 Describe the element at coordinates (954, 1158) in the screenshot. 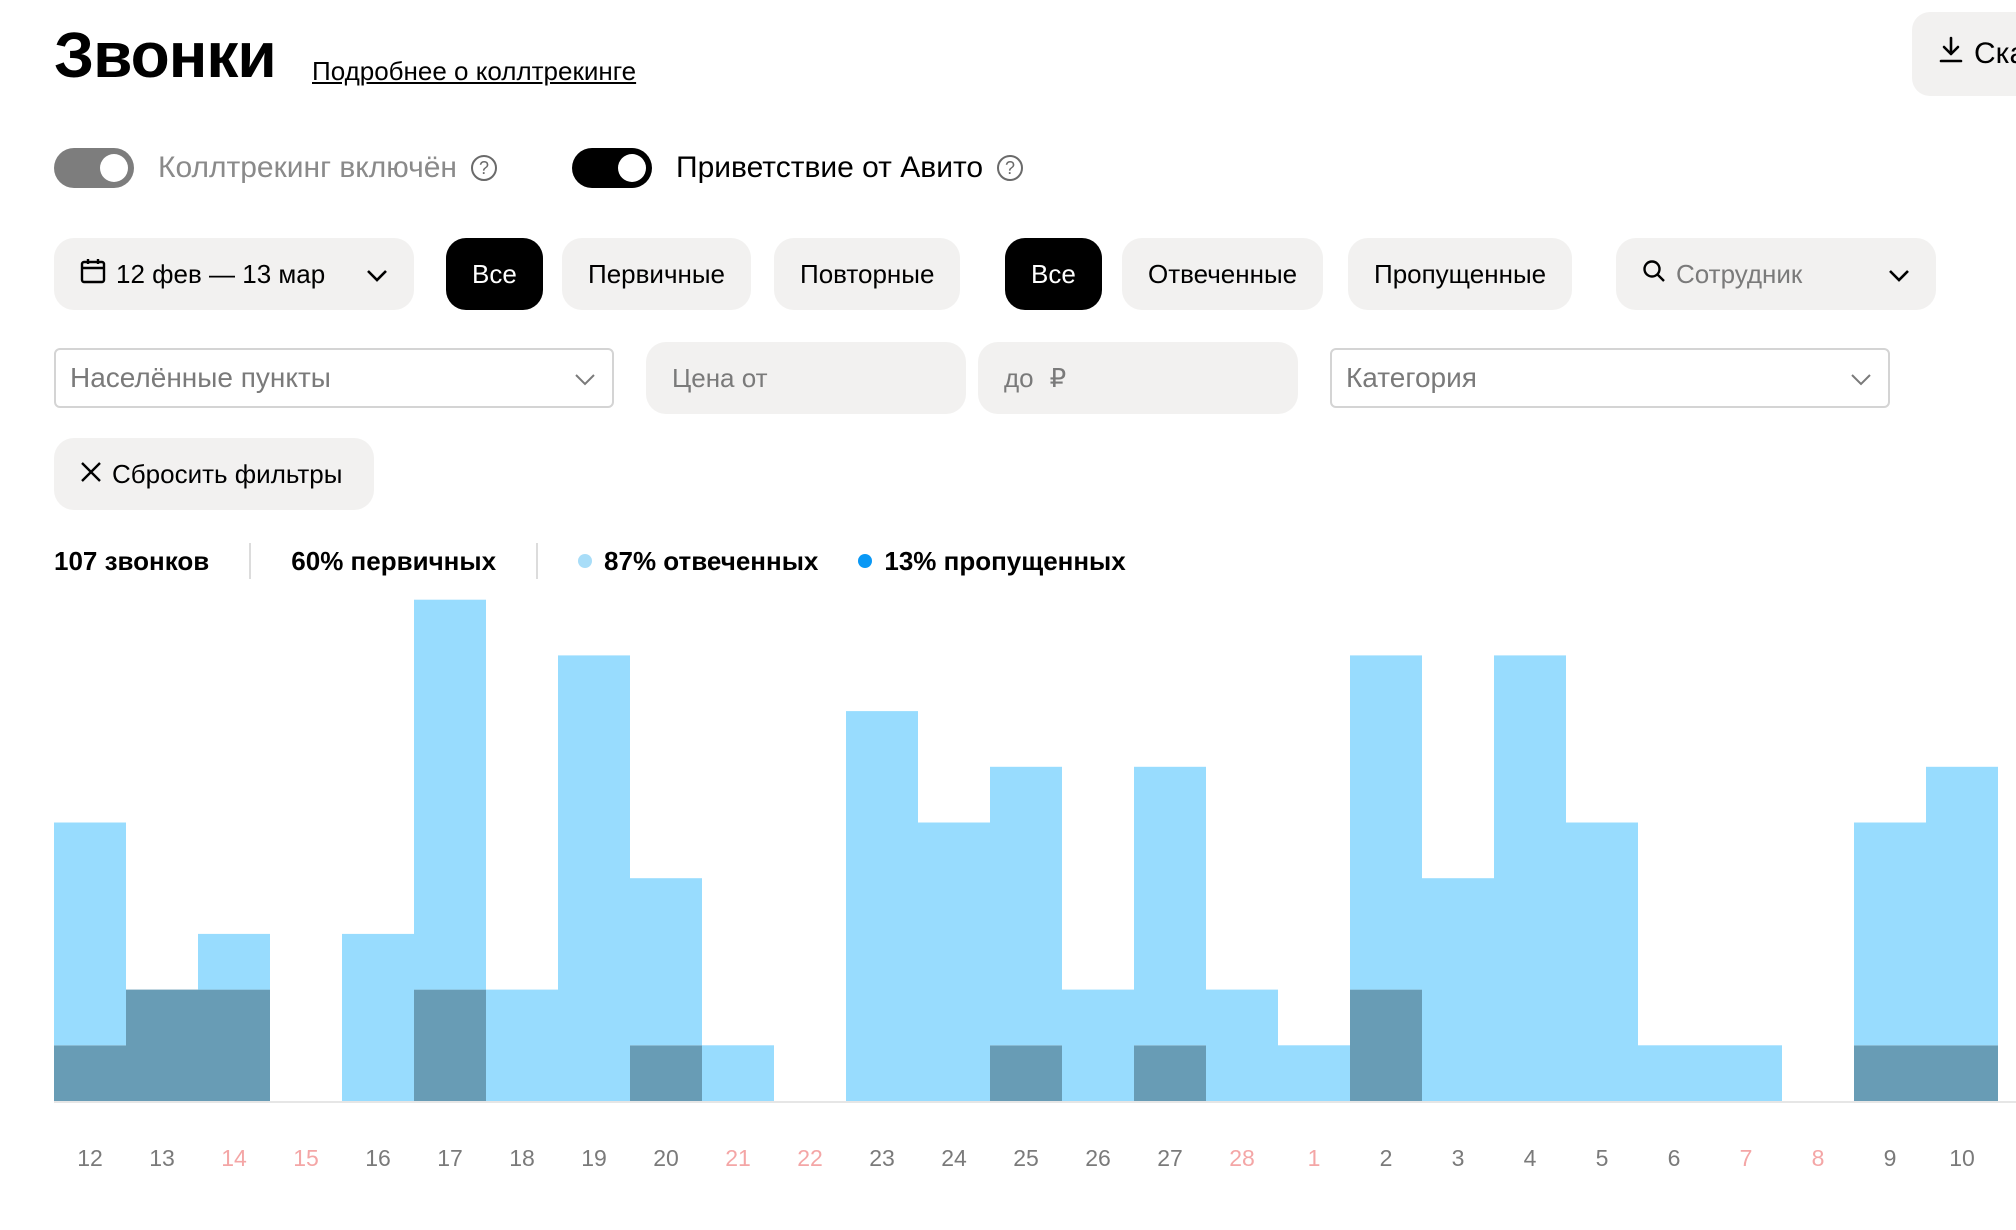

I see `x-tick-label: 24` at that location.